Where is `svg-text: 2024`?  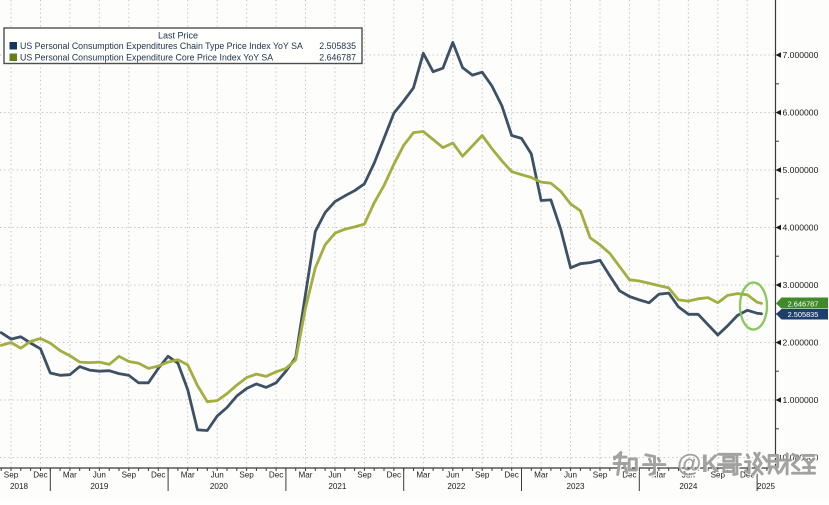 svg-text: 2024 is located at coordinates (688, 486).